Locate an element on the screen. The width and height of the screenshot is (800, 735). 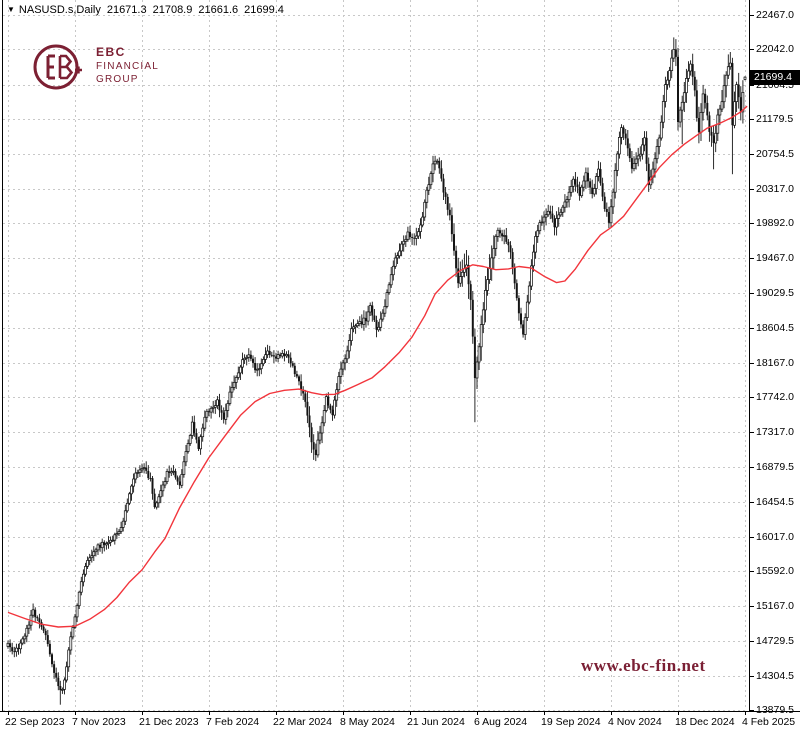
price-label: 14304.5 is located at coordinates (775, 675).